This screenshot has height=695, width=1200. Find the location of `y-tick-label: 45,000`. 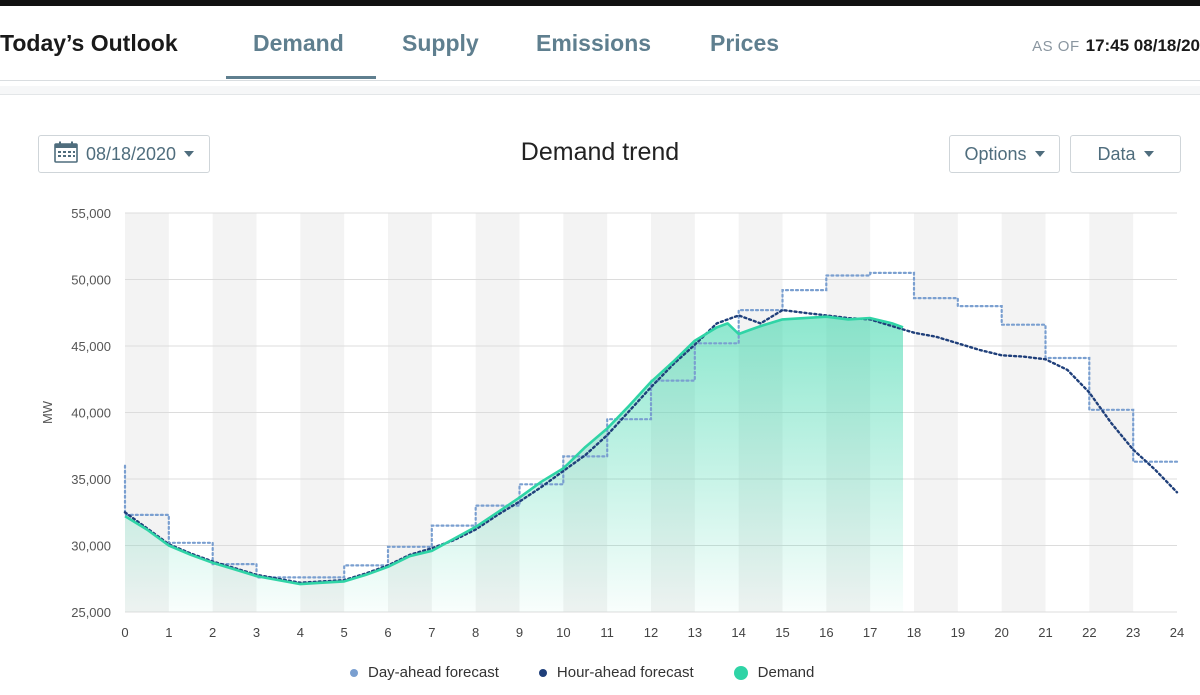

y-tick-label: 45,000 is located at coordinates (91, 346).